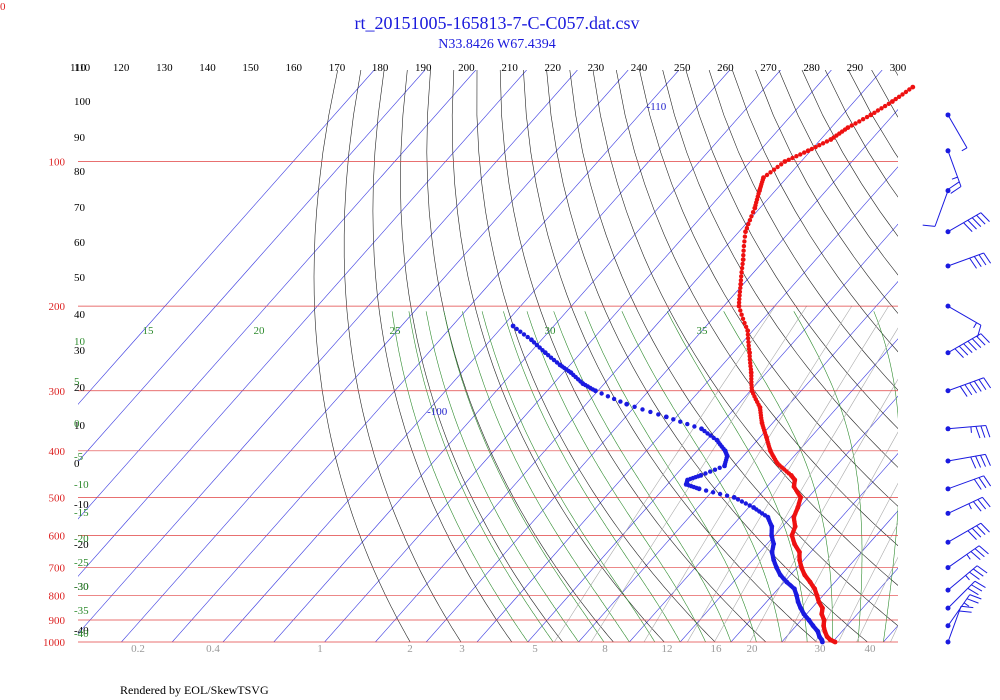  Describe the element at coordinates (82, 102) in the screenshot. I see `dry-adiabat-label: 100` at that location.